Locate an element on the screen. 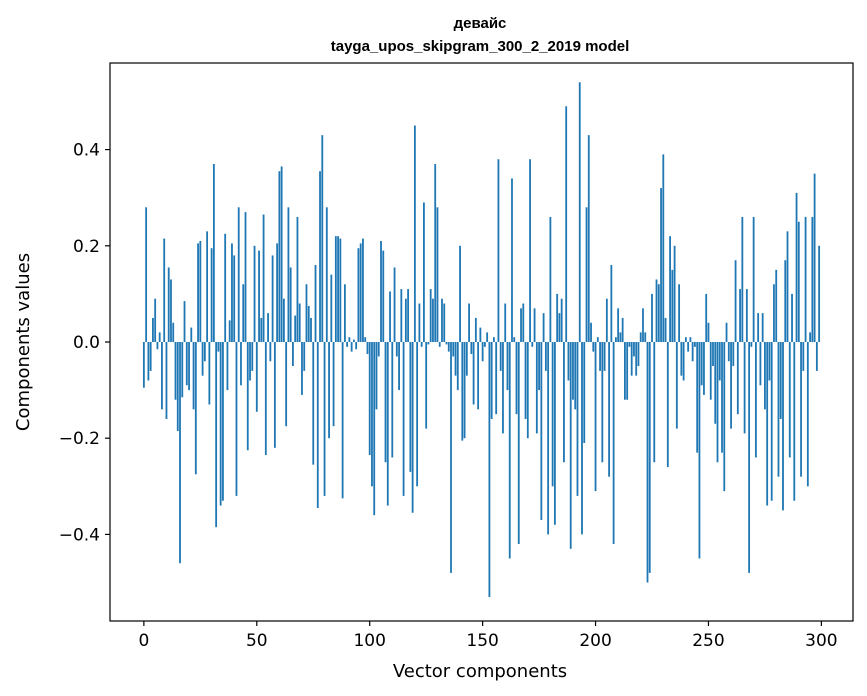 The image size is (867, 696). y-axis-ticks: −0.4 −0.2 0.0 0.2 0.4 is located at coordinates (84, 343).